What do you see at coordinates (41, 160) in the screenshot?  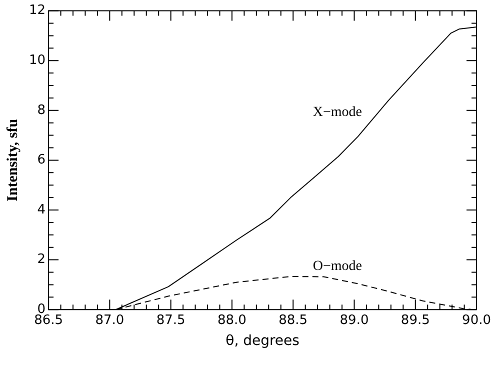 I see `y-tick-label: 6` at bounding box center [41, 160].